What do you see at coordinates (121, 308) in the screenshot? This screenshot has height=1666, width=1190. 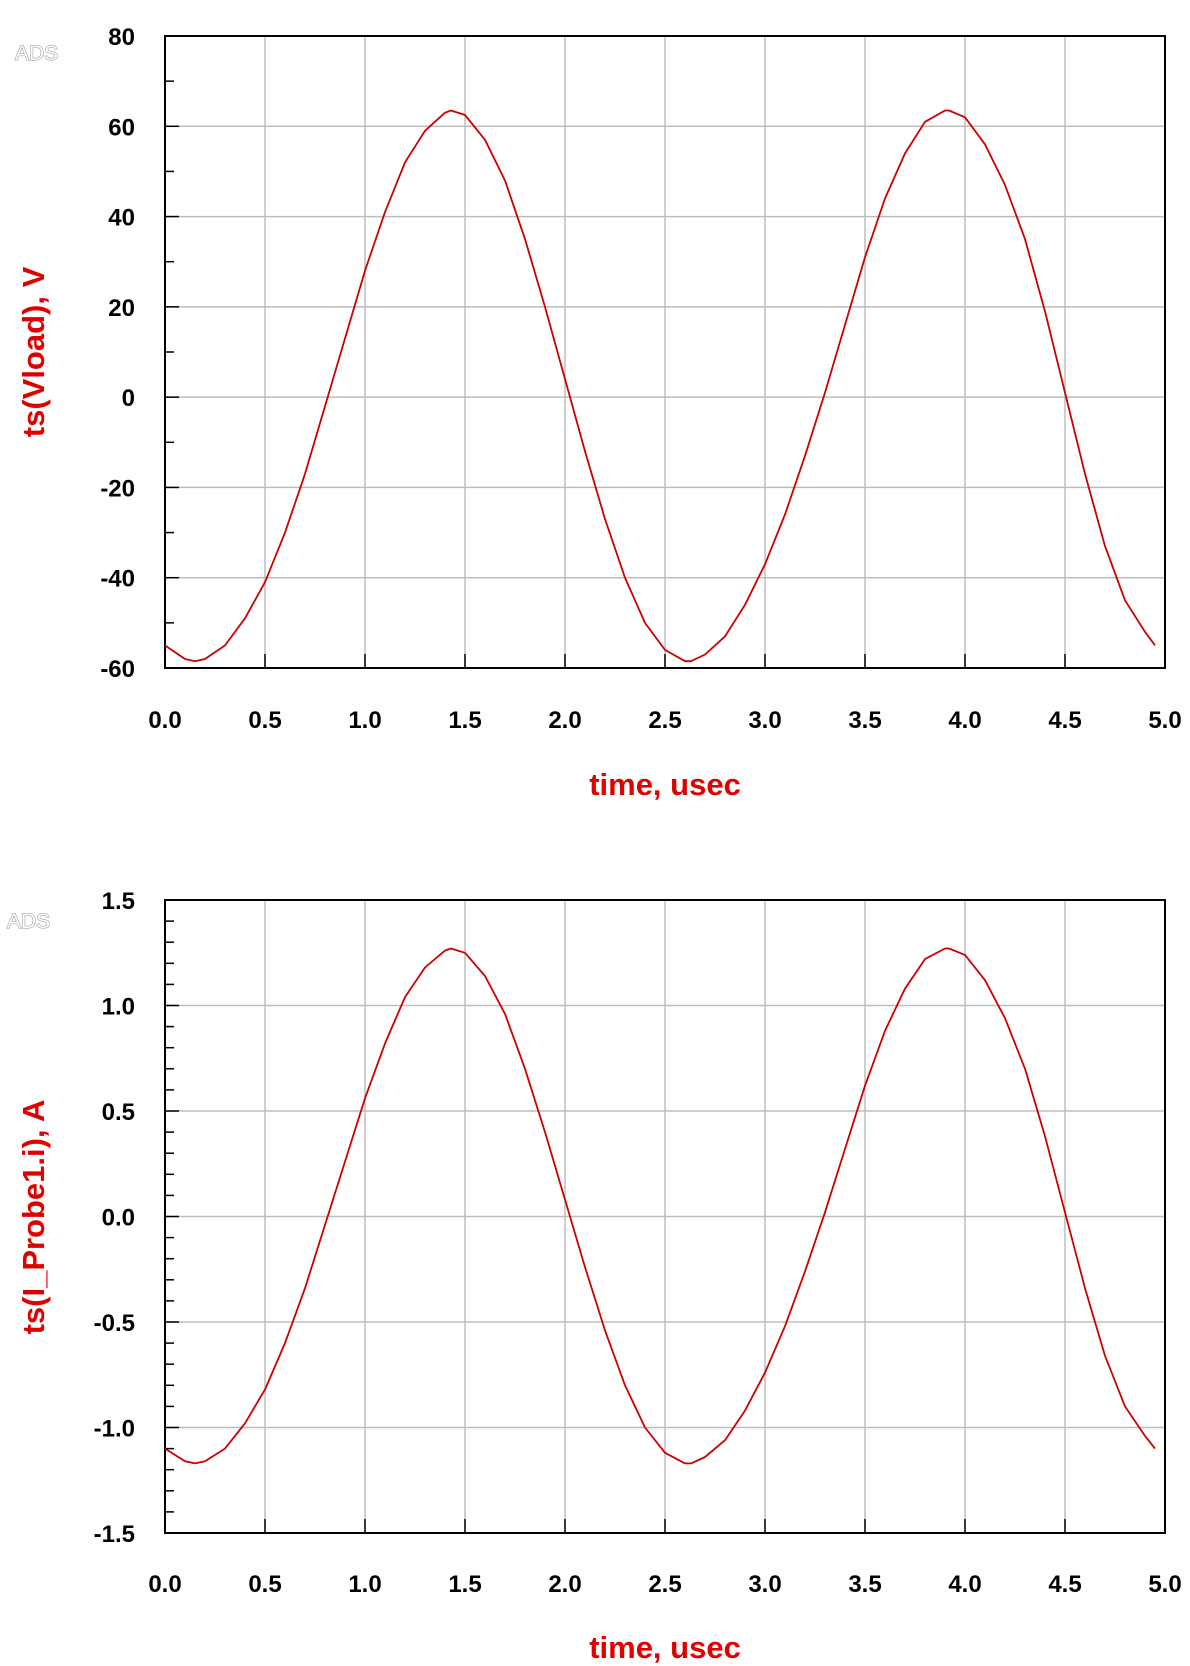 I see `y-tick-label: 20` at bounding box center [121, 308].